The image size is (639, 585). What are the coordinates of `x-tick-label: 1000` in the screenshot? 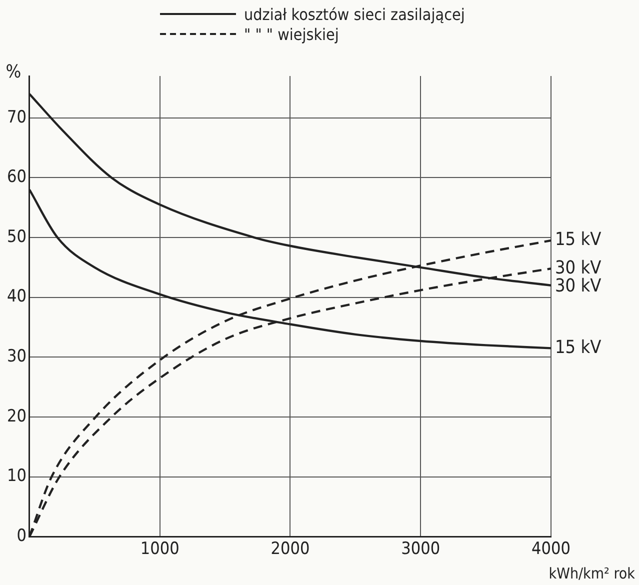 It's located at (160, 549).